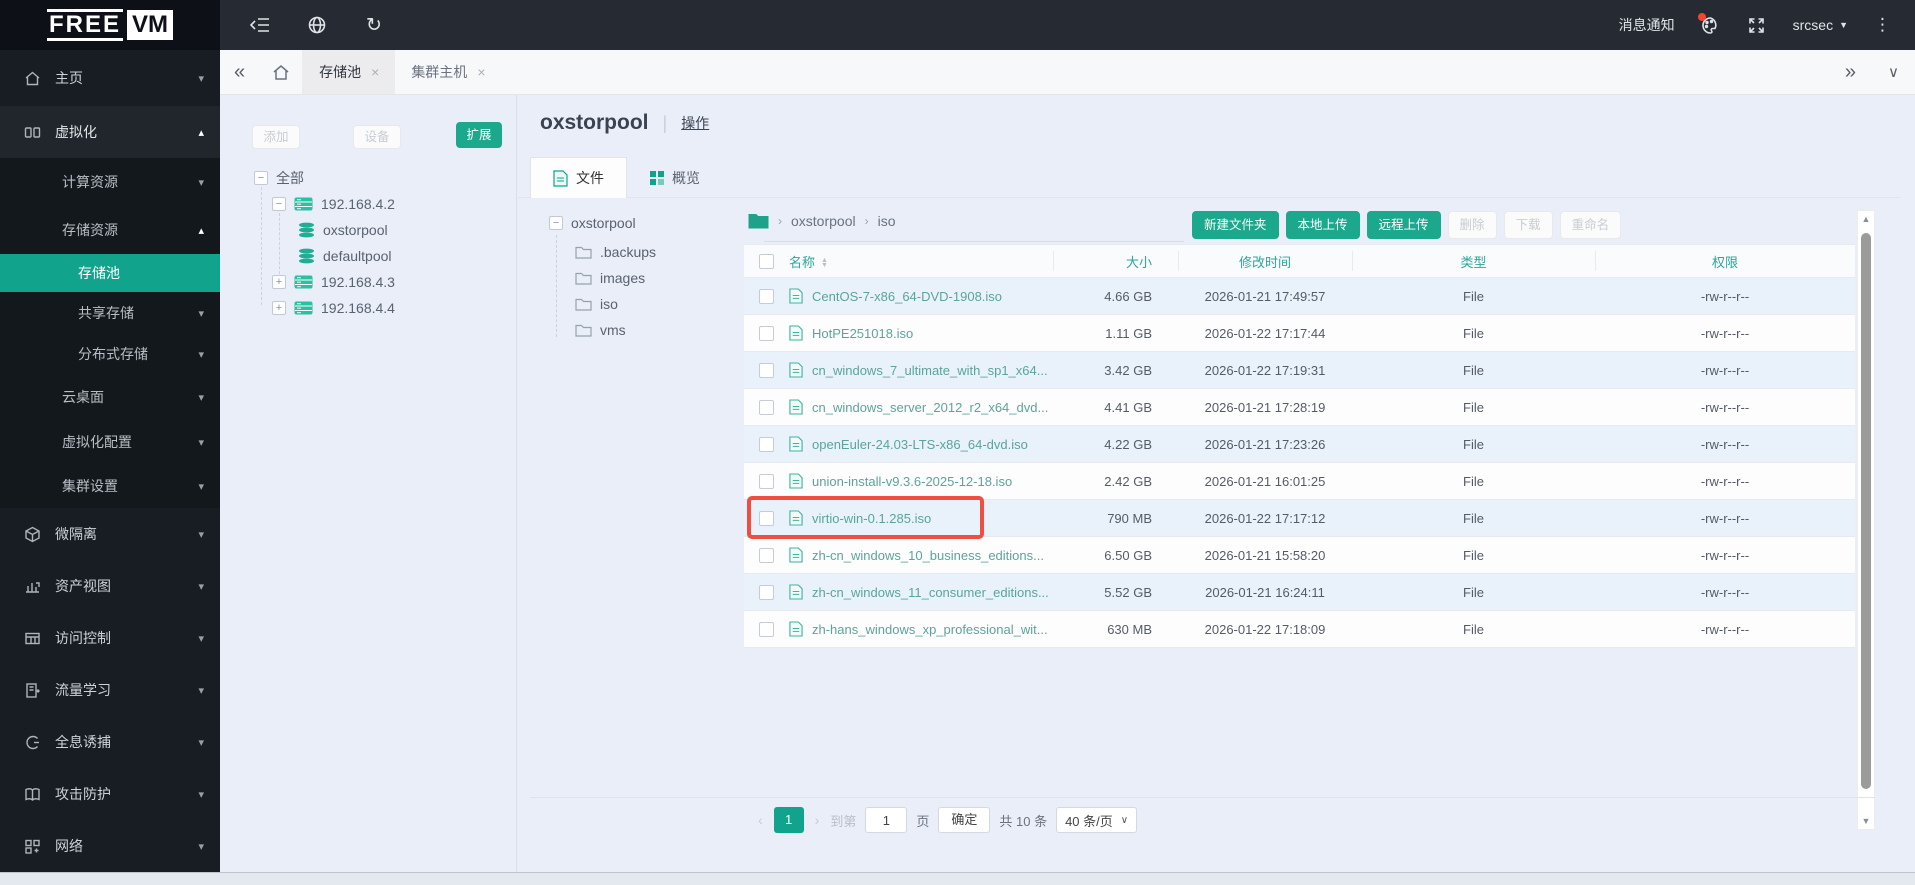  I want to click on user-menu: srcsec ▼, so click(1820, 25).